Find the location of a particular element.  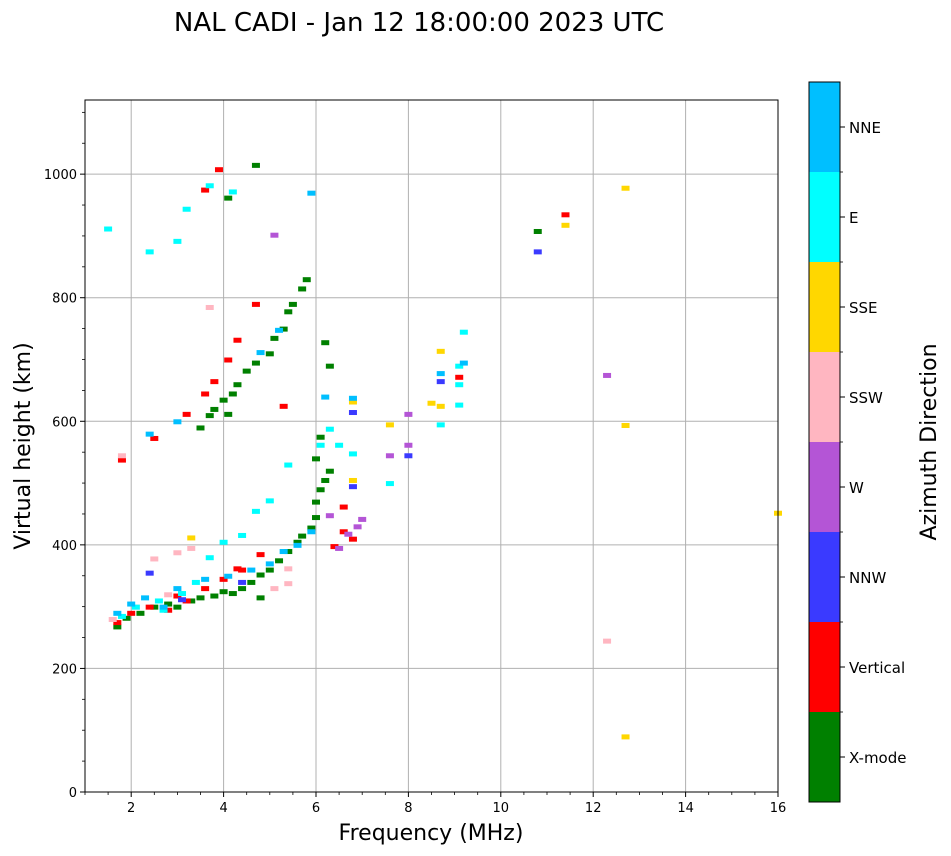

colorbar-tick-label: E is located at coordinates (853, 218).